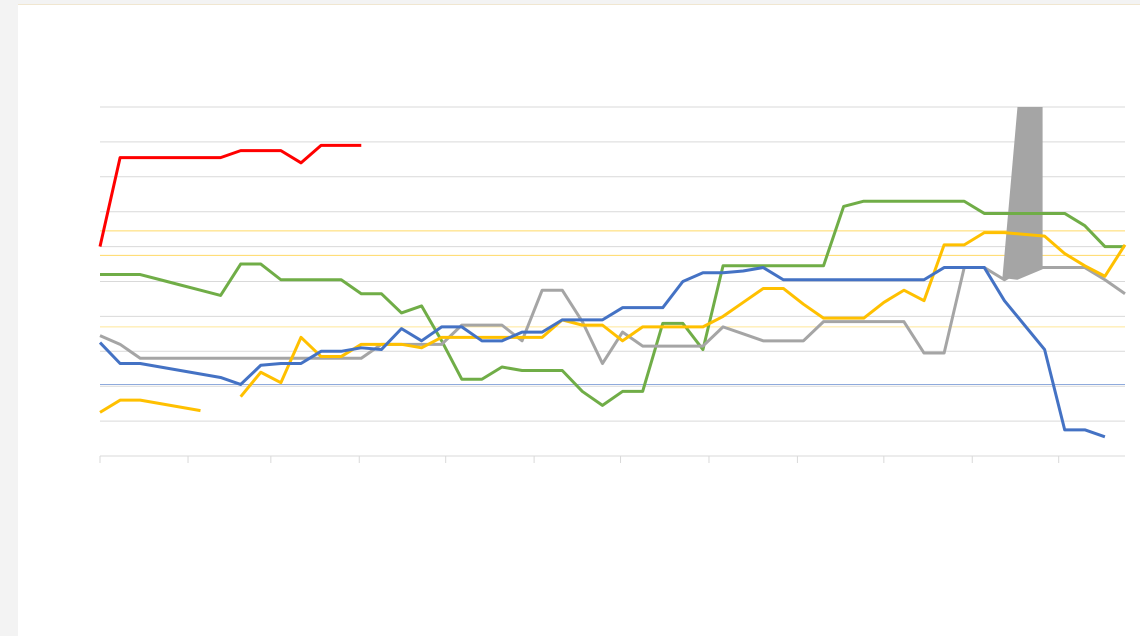 The width and height of the screenshot is (1140, 637). Describe the element at coordinates (1022, 193) in the screenshot. I see `band-area` at that location.